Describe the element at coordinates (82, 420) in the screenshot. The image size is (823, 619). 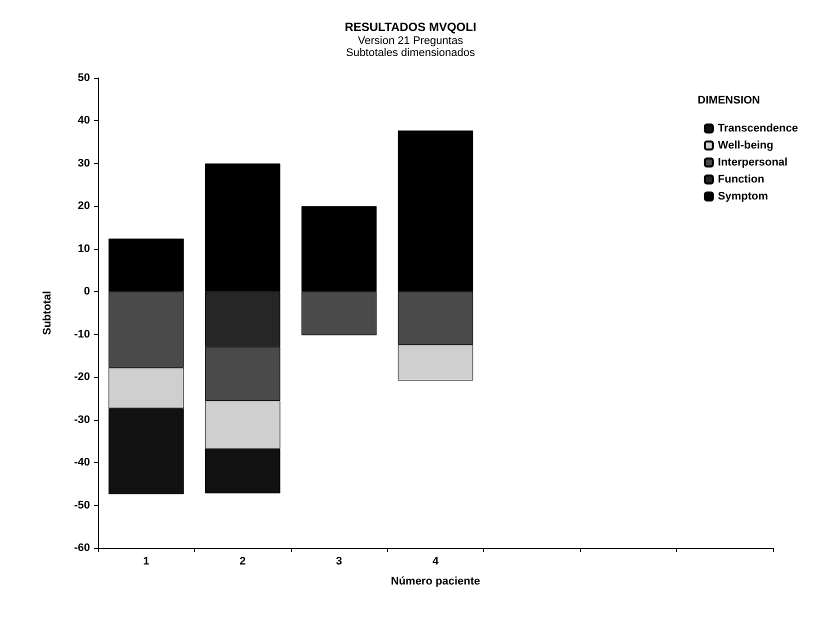
I see `y-tick-label: -30` at that location.